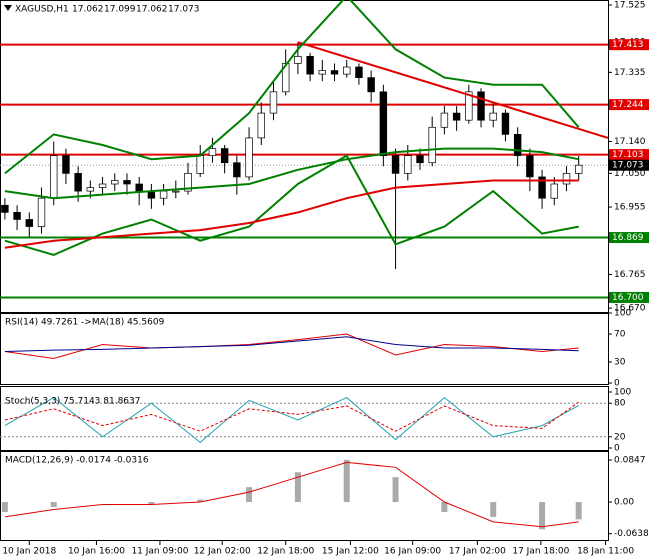 The width and height of the screenshot is (650, 560). Describe the element at coordinates (630, 275) in the screenshot. I see `y-tick-label: 16.765` at that location.